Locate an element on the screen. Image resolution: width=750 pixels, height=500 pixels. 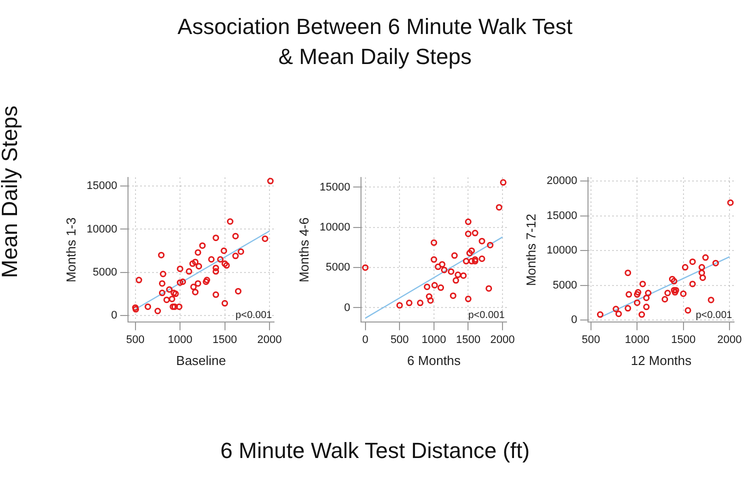
y-axis-title: Months 1-3 is located at coordinates (70, 249).